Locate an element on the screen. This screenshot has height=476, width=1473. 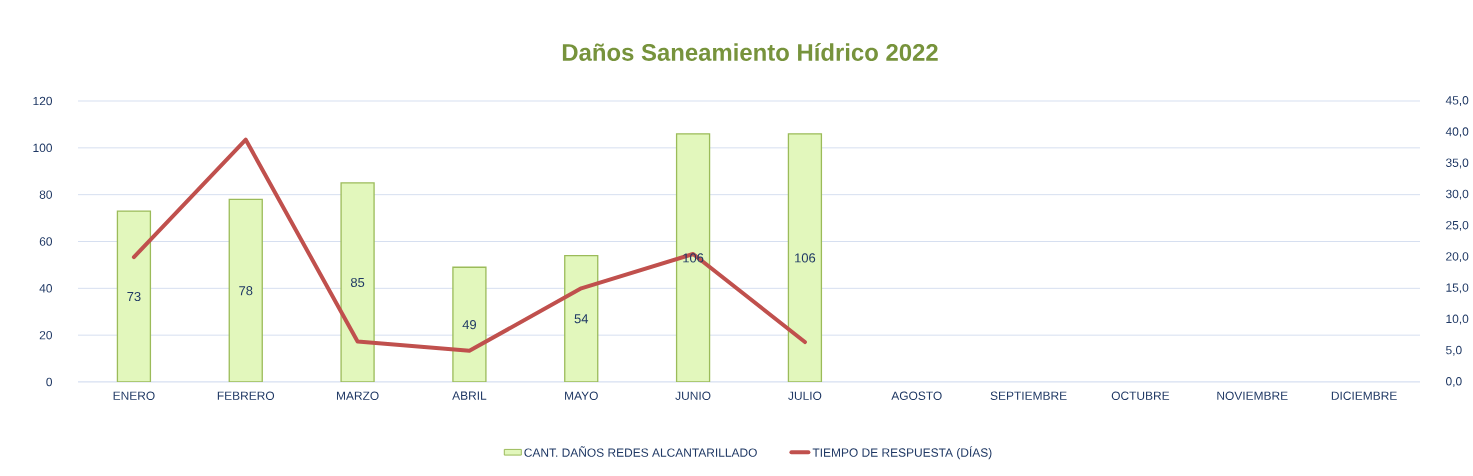
y2-tick-label: 45,0 is located at coordinates (1457, 101).